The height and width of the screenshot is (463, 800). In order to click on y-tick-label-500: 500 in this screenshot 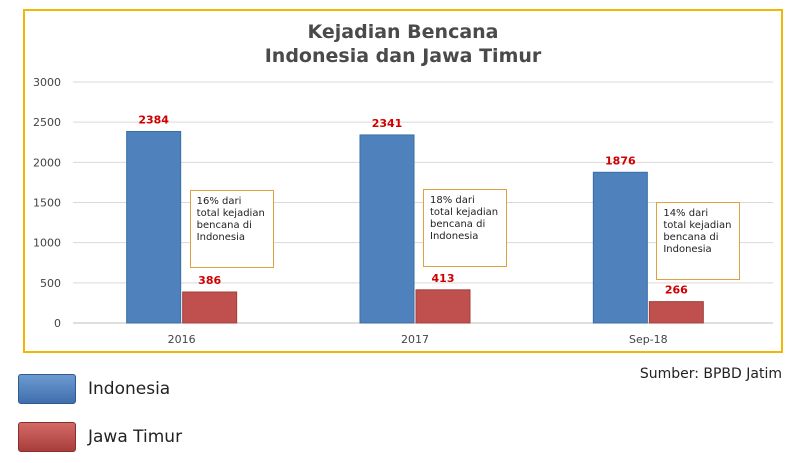, I will do `click(50, 283)`.